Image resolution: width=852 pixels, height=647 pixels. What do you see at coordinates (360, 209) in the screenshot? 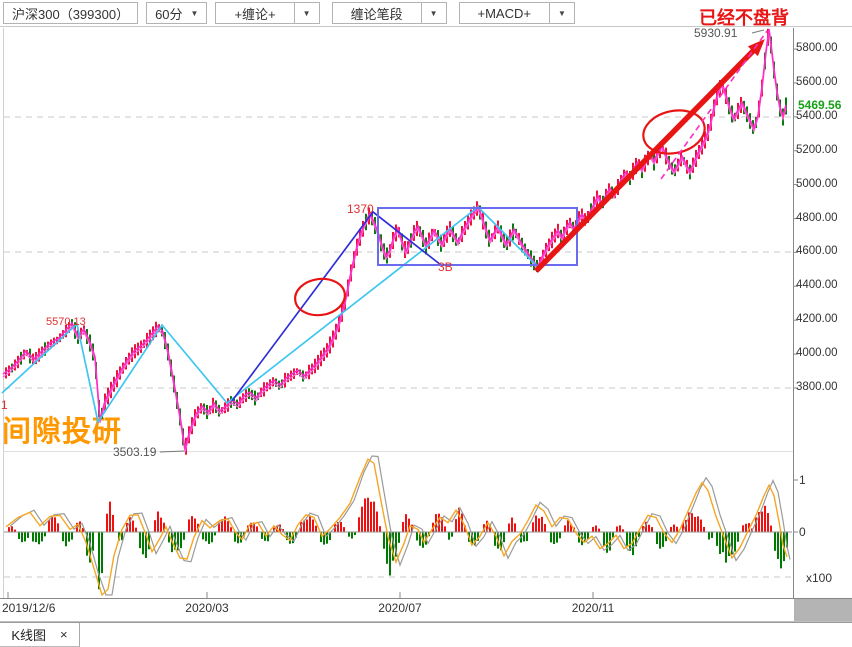
I see `chan-peak-value-label: 1370` at bounding box center [360, 209].